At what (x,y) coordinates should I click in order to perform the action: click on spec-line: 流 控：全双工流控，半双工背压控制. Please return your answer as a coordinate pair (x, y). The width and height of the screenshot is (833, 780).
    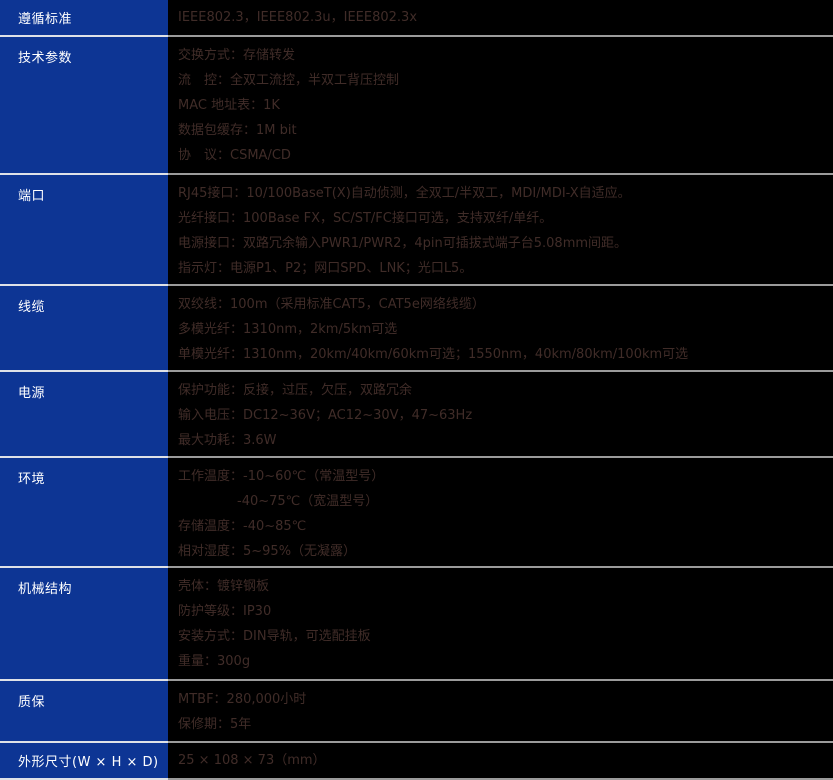
    Looking at the image, I should click on (289, 80).